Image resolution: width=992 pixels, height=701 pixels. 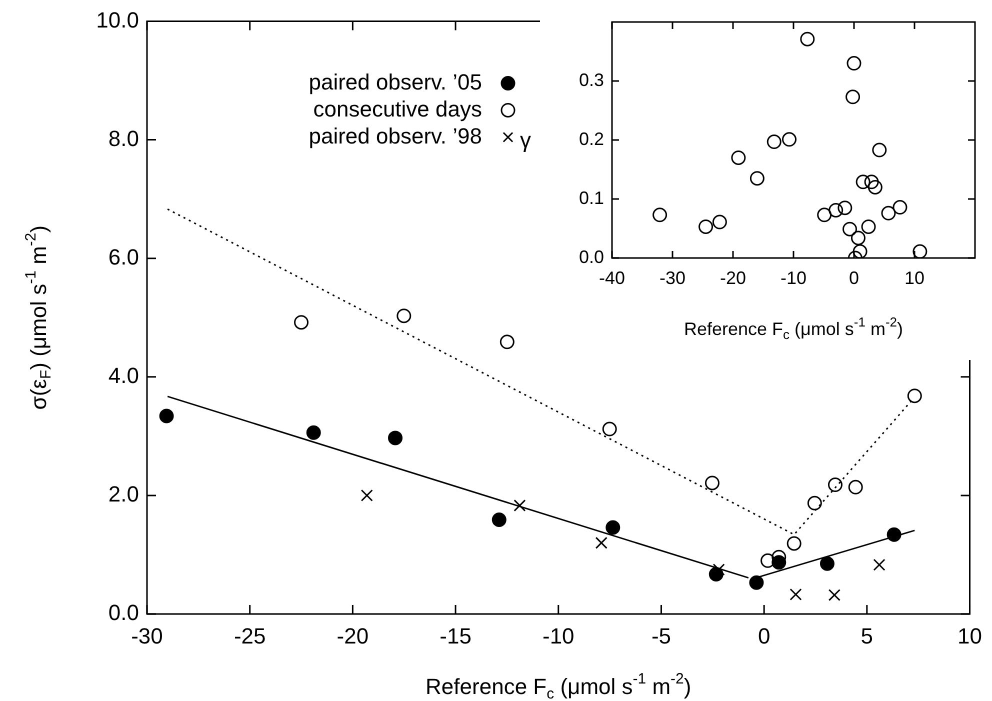 I want to click on legend-label: paired observ. ’98, so click(x=395, y=135).